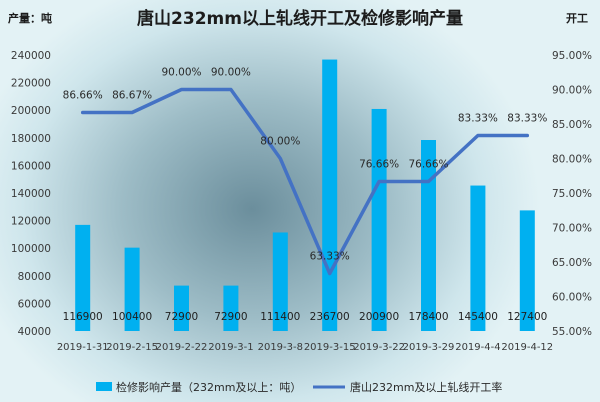 This screenshot has width=600, height=402. I want to click on x-tick-label: 2019-4-12, so click(527, 347).